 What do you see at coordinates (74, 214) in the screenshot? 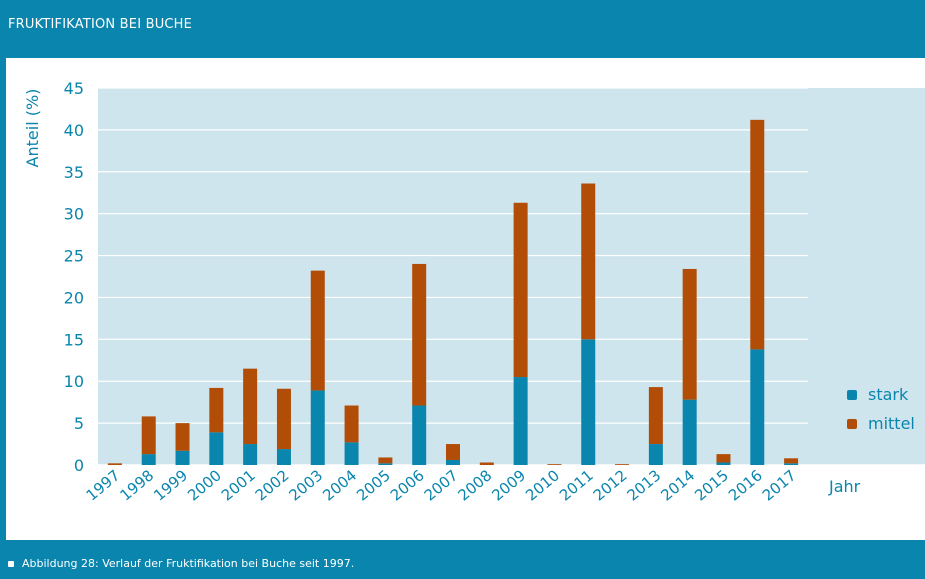
I see `y-tick-label: 30` at bounding box center [74, 214].